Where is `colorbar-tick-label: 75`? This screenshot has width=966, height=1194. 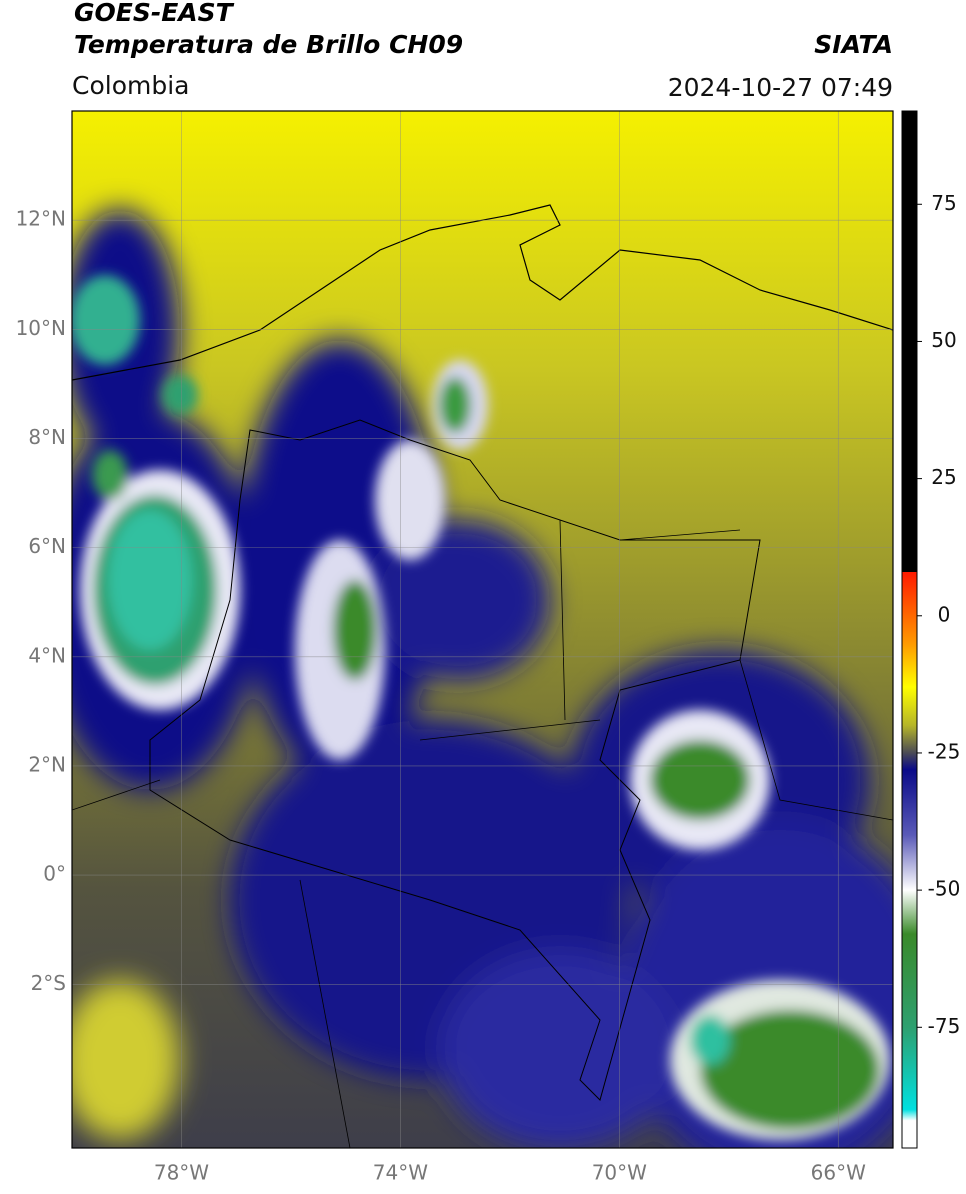
colorbar-tick-label: 75 is located at coordinates (943, 203).